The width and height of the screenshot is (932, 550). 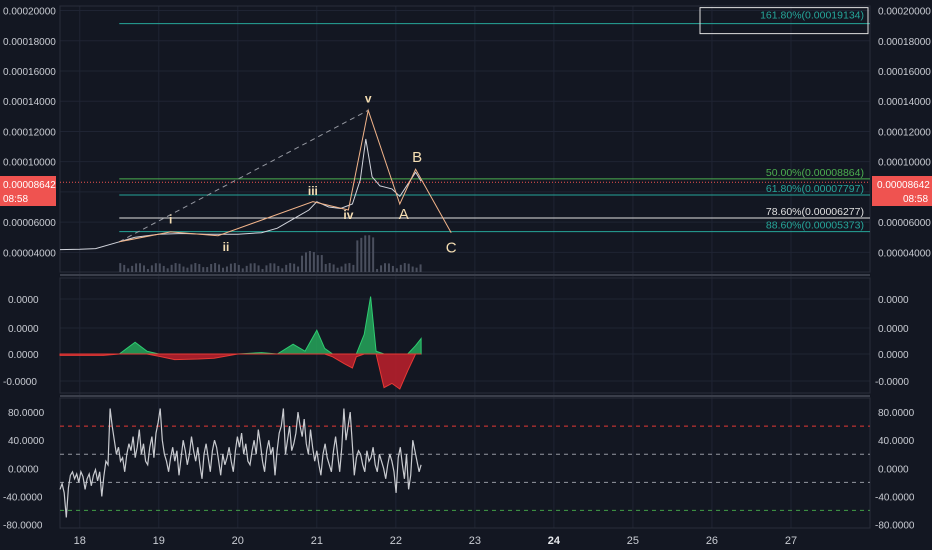 What do you see at coordinates (892, 382) in the screenshot?
I see `osc-y-tick-label: -0.0000` at bounding box center [892, 382].